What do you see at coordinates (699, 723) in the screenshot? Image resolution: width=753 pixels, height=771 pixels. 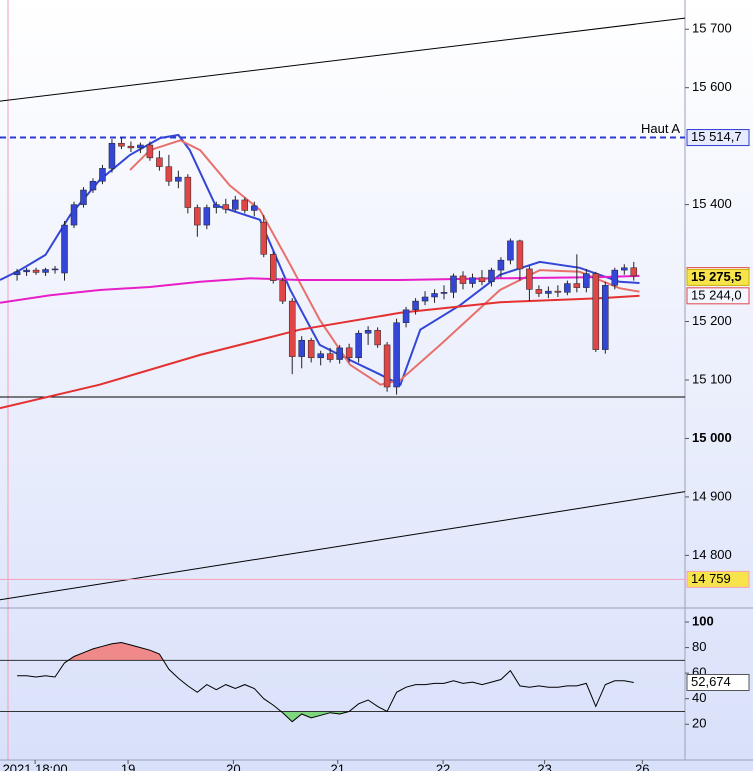 I see `y-tick-label: 20` at bounding box center [699, 723].